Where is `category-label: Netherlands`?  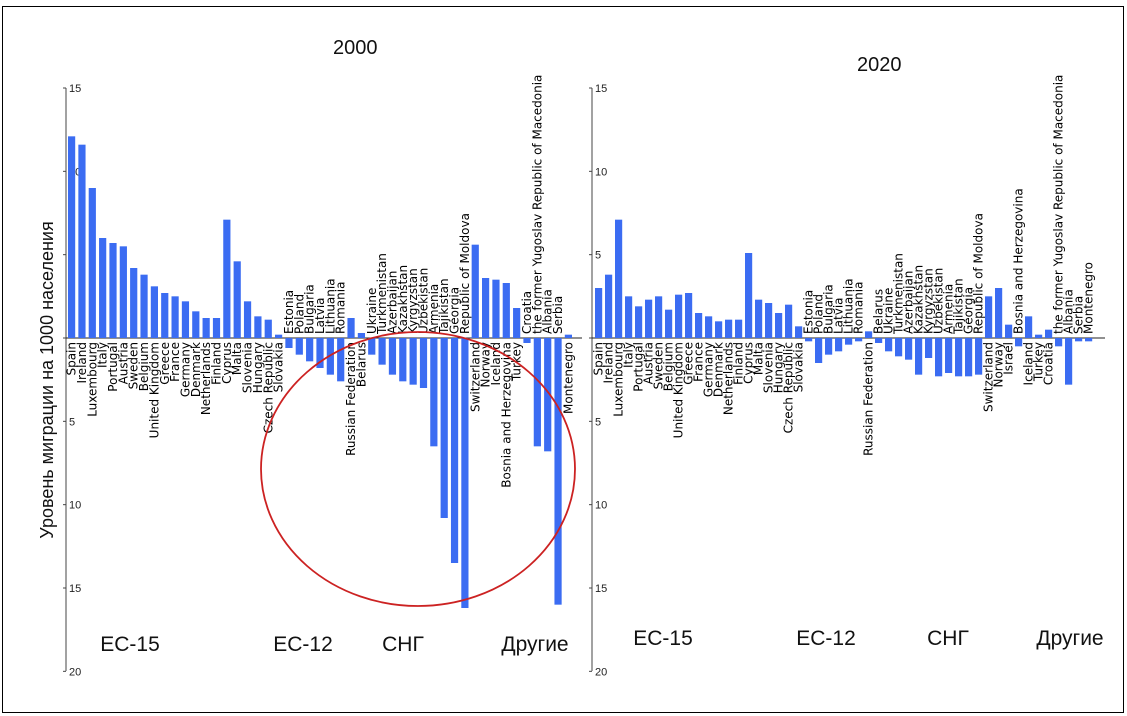
category-label: Netherlands is located at coordinates (729, 378).